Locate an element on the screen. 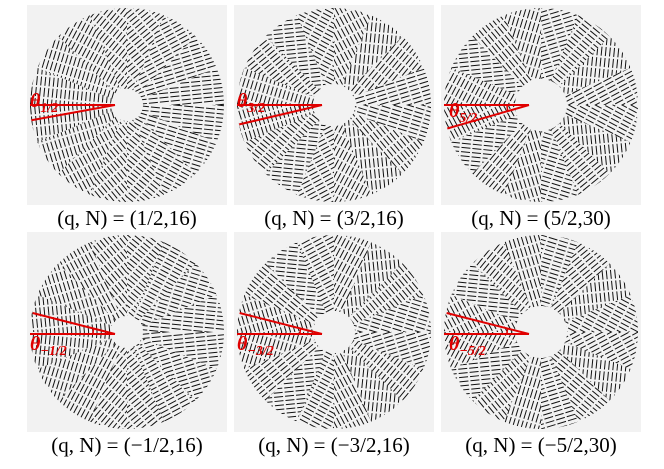  sector is located at coordinates (276, 124).